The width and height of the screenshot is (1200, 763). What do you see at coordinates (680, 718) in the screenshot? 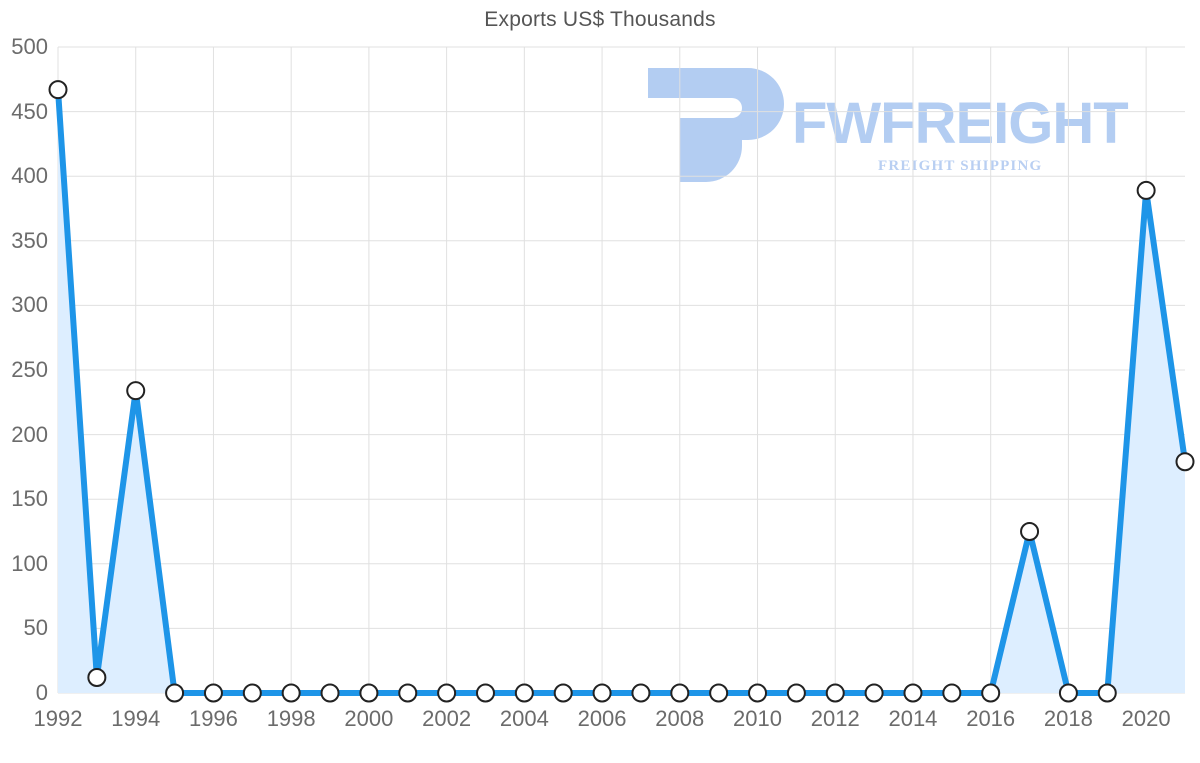
I see `x-axis-tick-label: 2008` at bounding box center [680, 718].